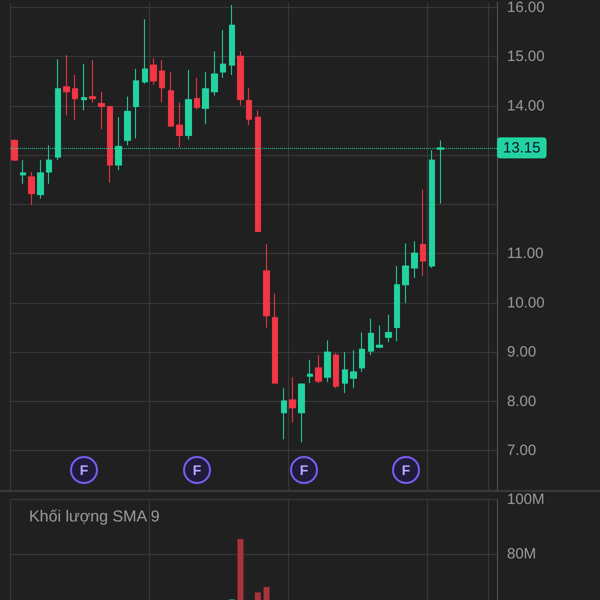  Describe the element at coordinates (521, 352) in the screenshot. I see `y-tick-label: 9.00` at that location.